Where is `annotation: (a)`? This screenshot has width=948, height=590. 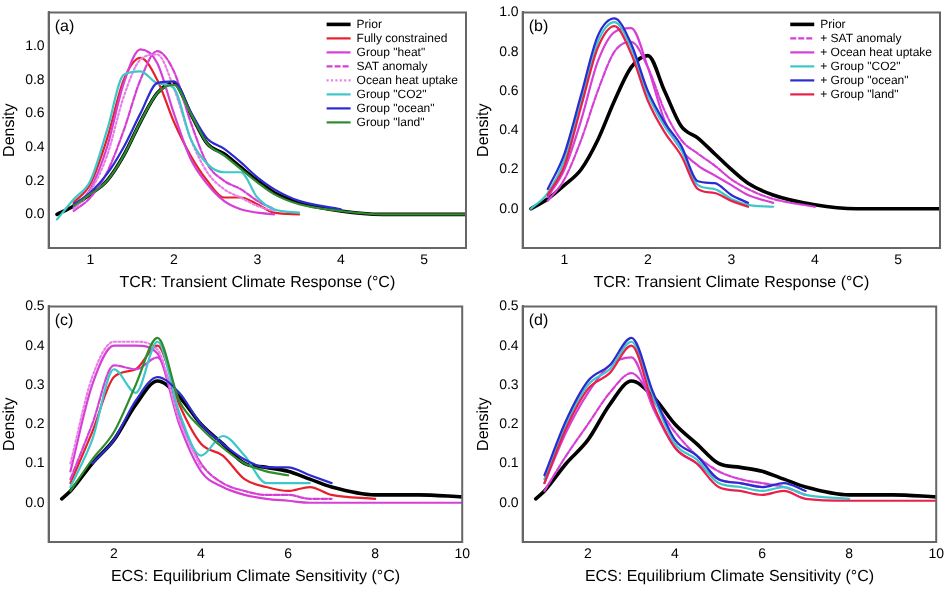 annotation: (a) is located at coordinates (64, 25).